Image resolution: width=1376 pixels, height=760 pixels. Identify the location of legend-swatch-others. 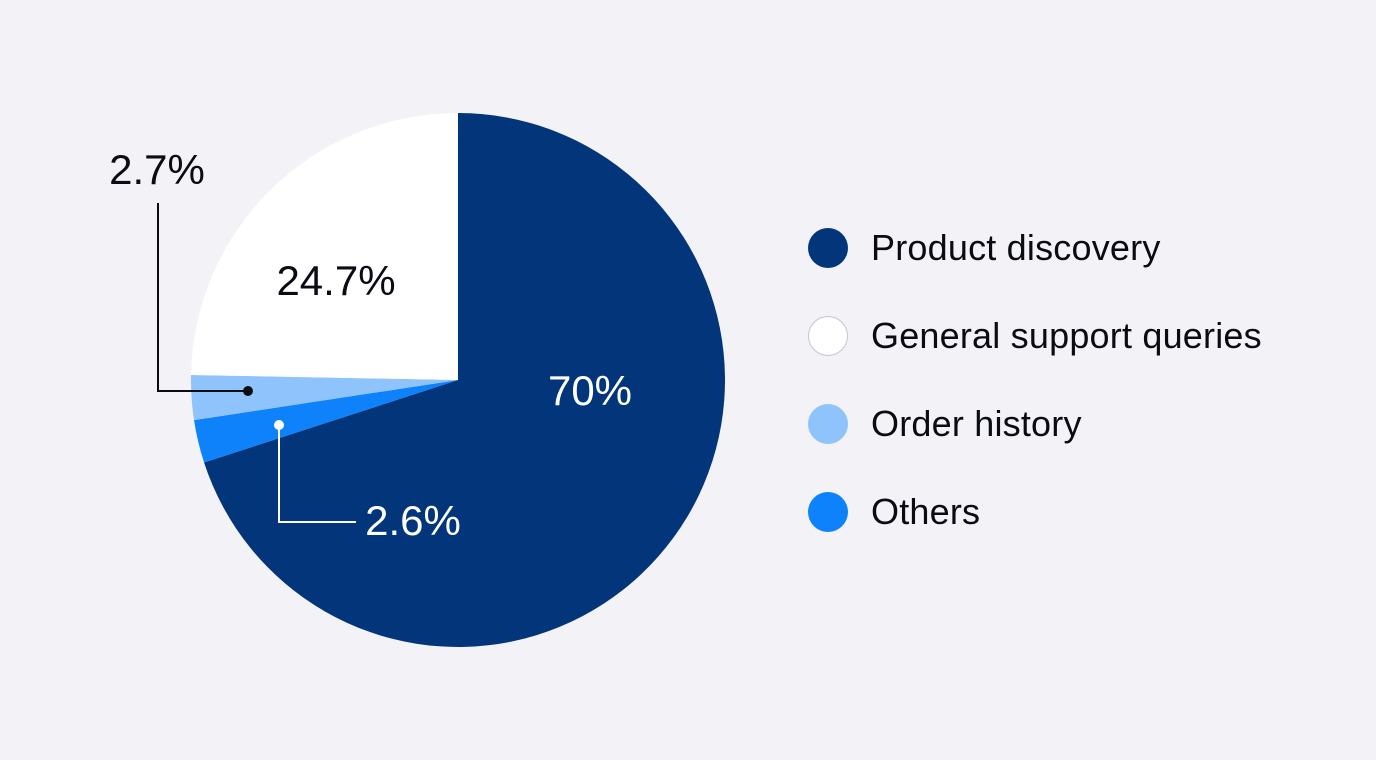
(828, 512).